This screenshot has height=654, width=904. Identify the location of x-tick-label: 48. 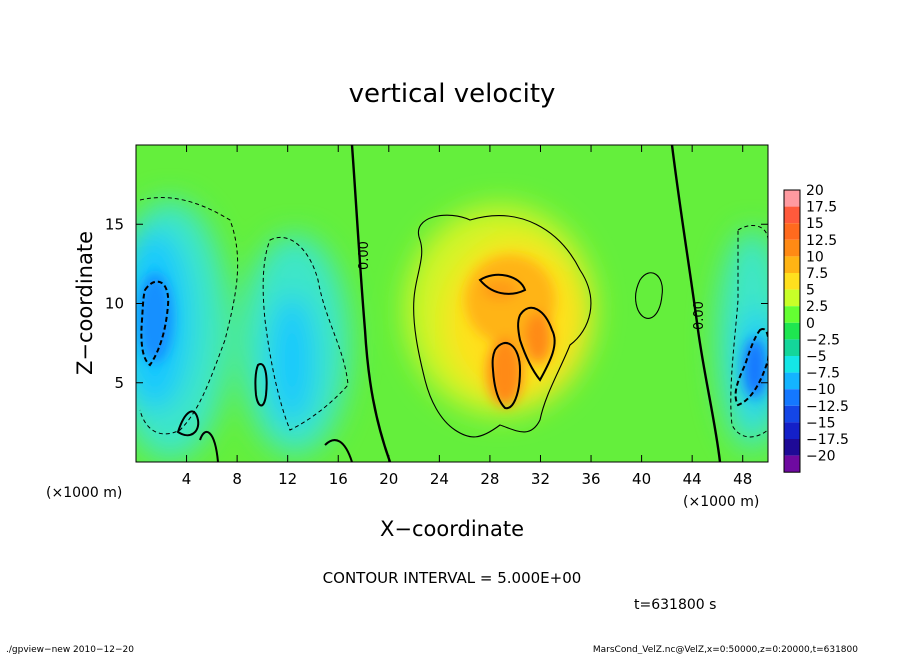
(742, 479).